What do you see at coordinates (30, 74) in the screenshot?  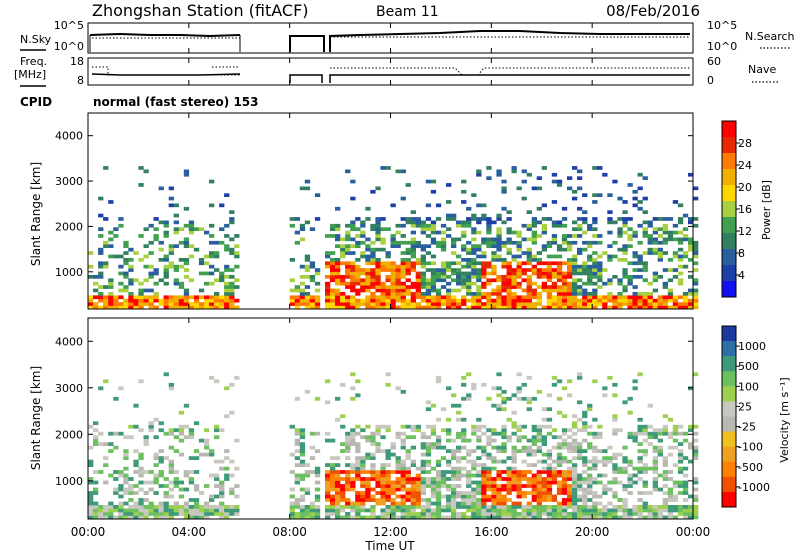 I see `freq-unit: [MHz]` at bounding box center [30, 74].